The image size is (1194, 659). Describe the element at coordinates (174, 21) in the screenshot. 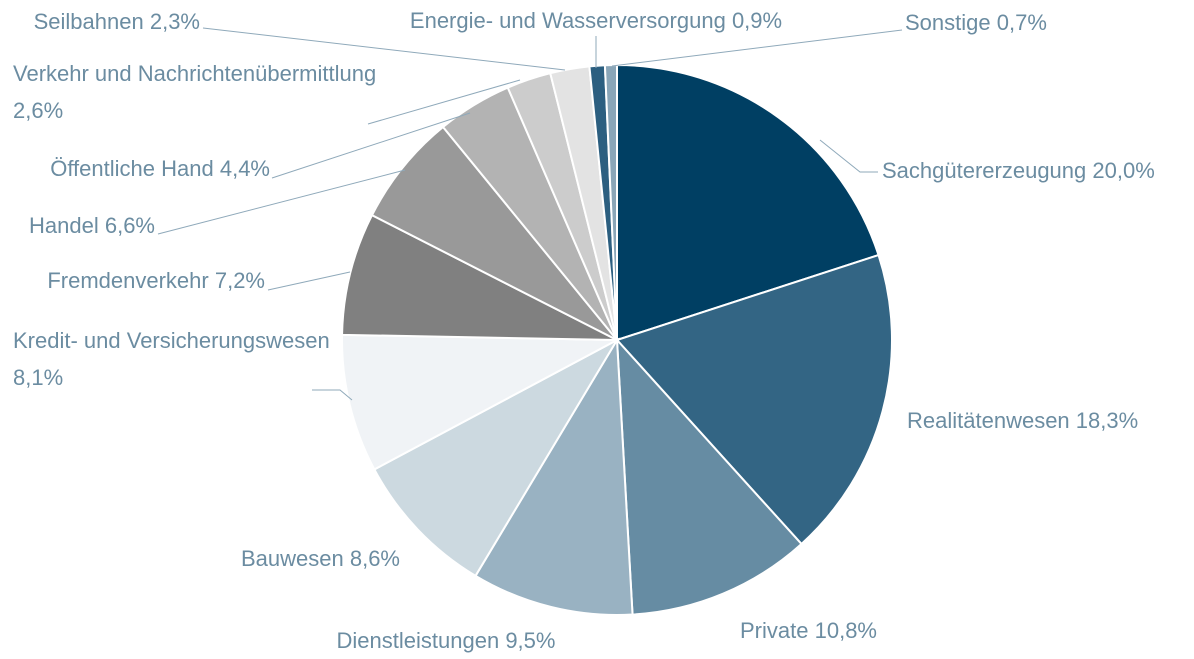

I see `value-label: 2,3%` at that location.